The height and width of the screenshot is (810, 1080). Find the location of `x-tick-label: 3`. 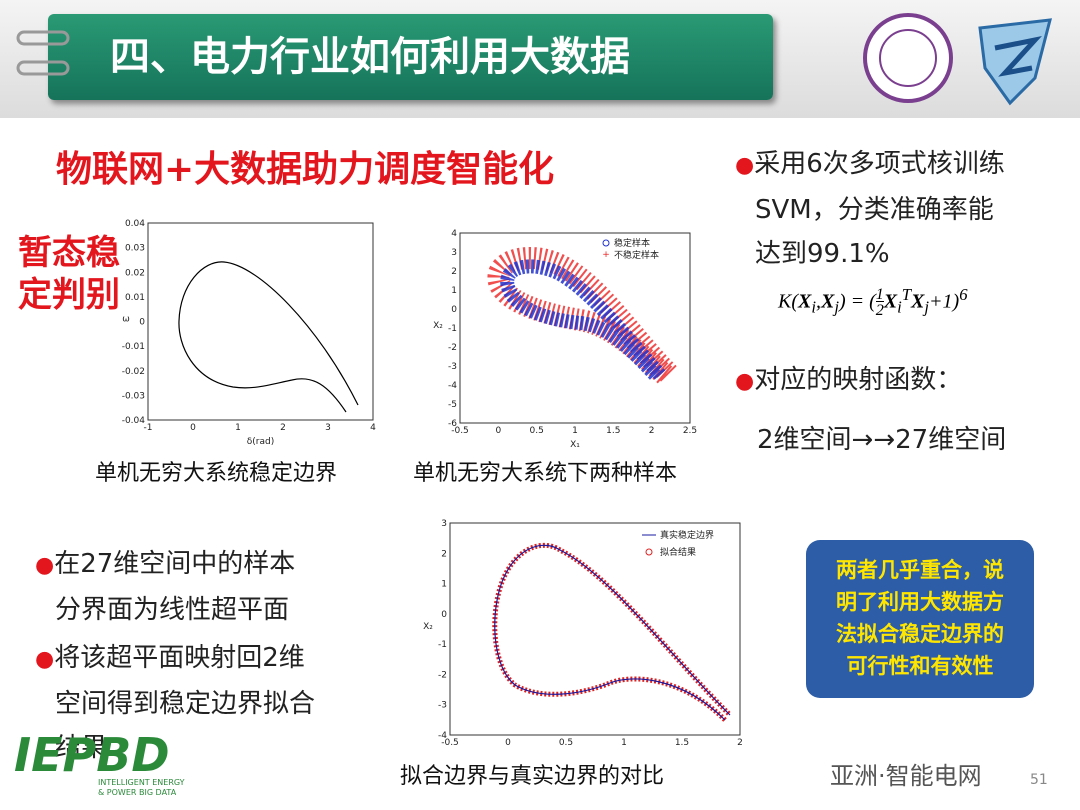

x-tick-label: 3 is located at coordinates (328, 428).